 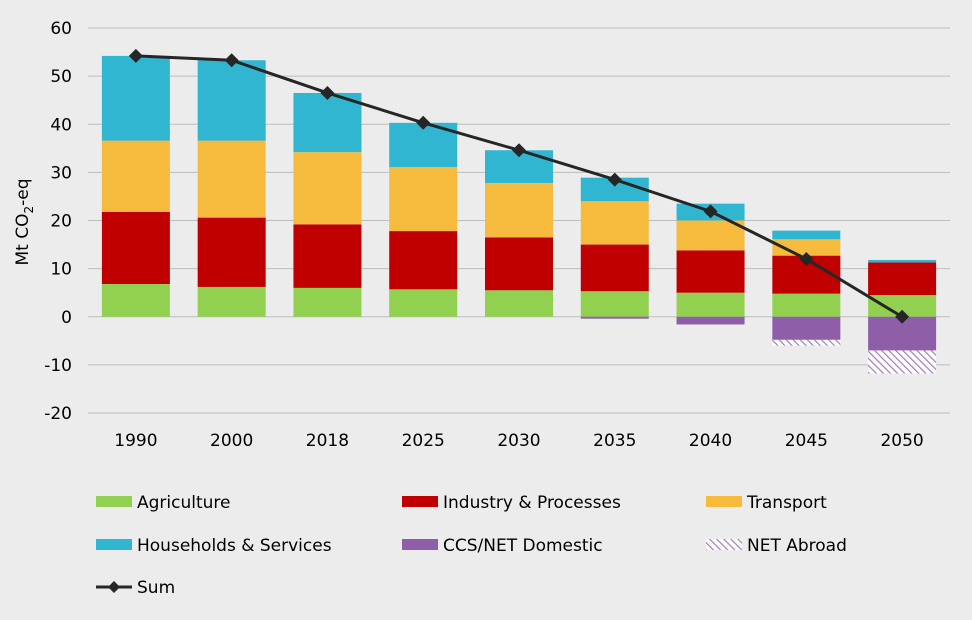 What do you see at coordinates (61, 77) in the screenshot?
I see `y-tick-label: 50` at bounding box center [61, 77].